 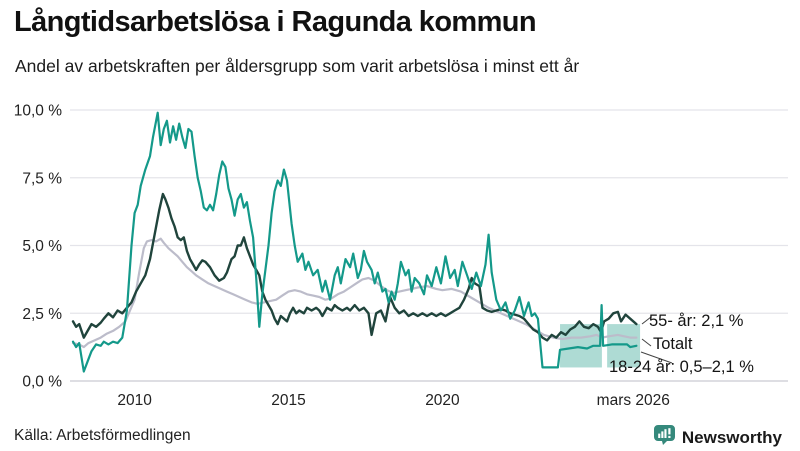 What do you see at coordinates (38, 111) in the screenshot?
I see `y-tick-label: 10,0 %` at bounding box center [38, 111].